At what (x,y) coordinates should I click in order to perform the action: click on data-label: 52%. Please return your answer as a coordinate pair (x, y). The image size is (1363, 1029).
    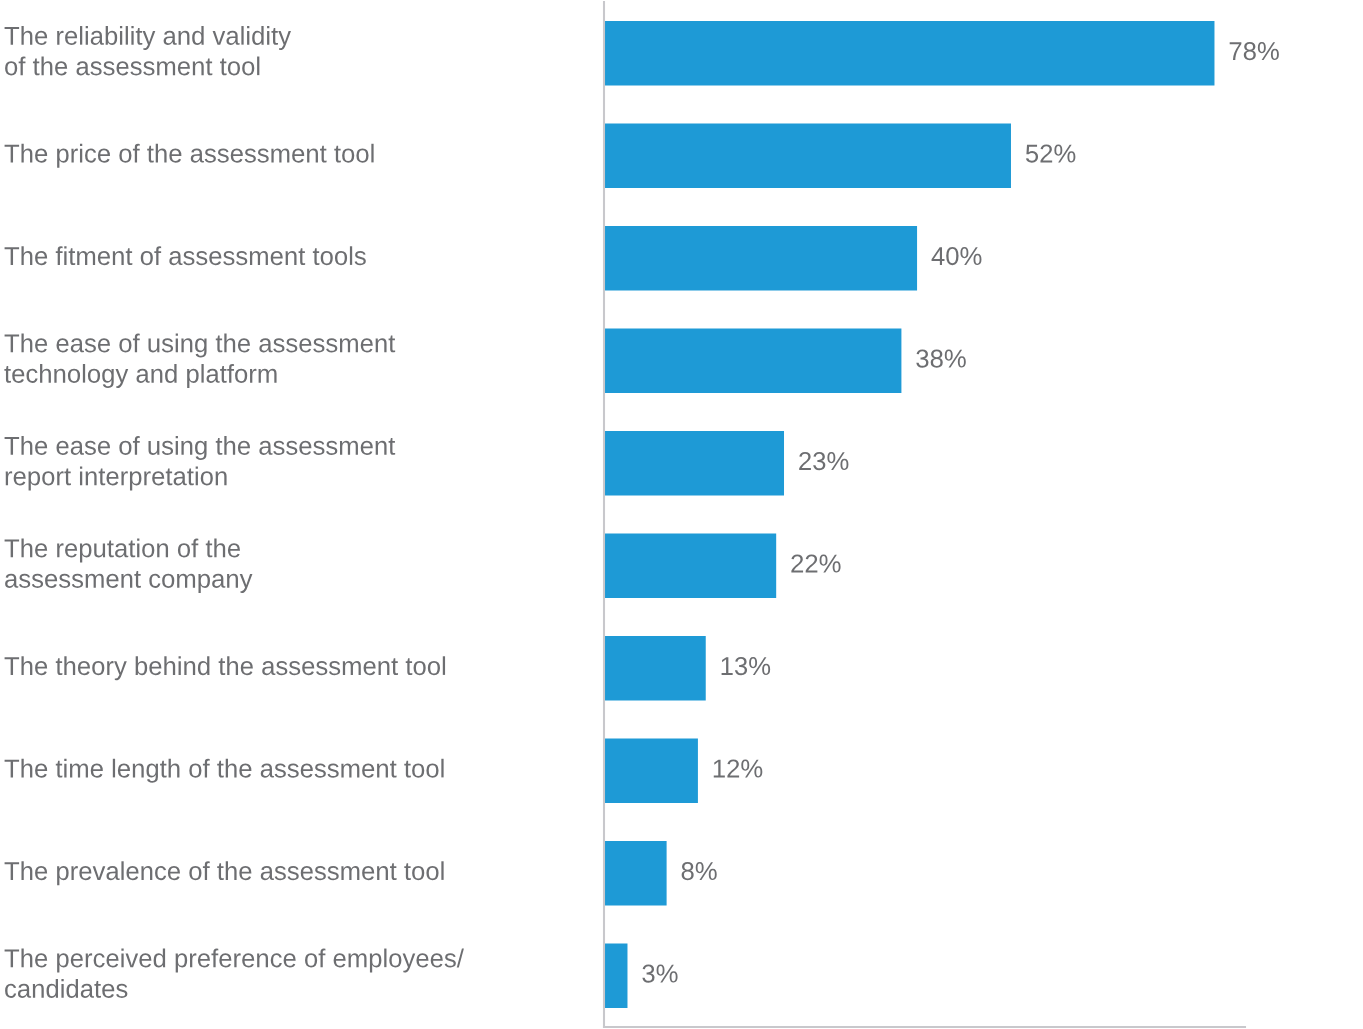
    Looking at the image, I should click on (1050, 153).